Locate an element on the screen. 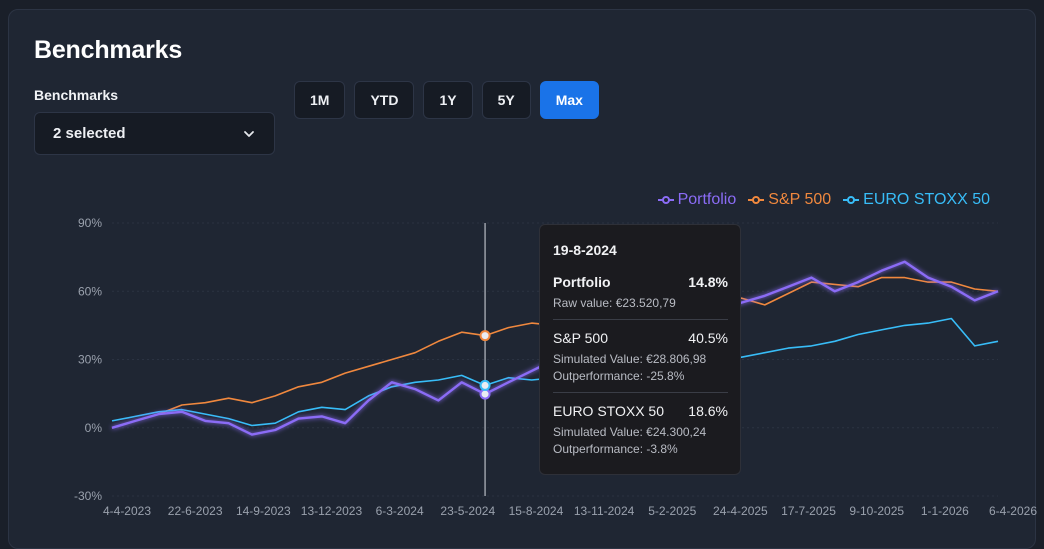 This screenshot has height=549, width=1044. tooltip-eurostoxx-sim: Simulated Value: €24.300,24 is located at coordinates (630, 432).